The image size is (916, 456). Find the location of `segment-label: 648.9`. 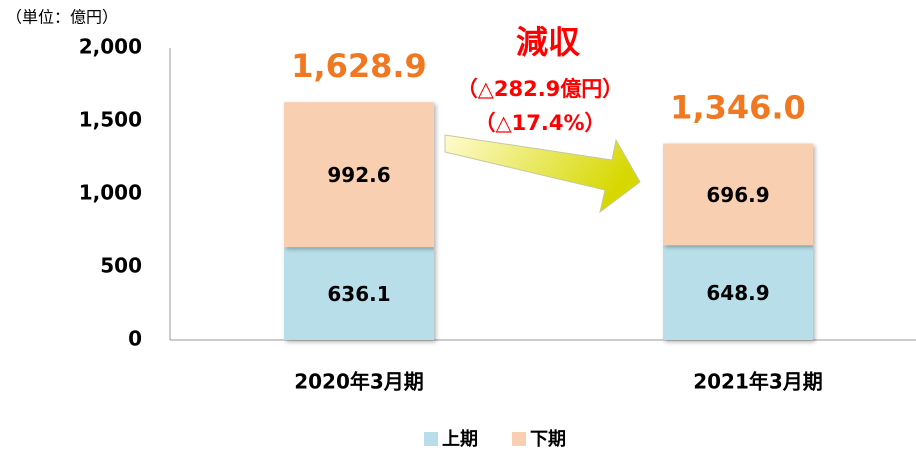

segment-label: 648.9 is located at coordinates (737, 293).